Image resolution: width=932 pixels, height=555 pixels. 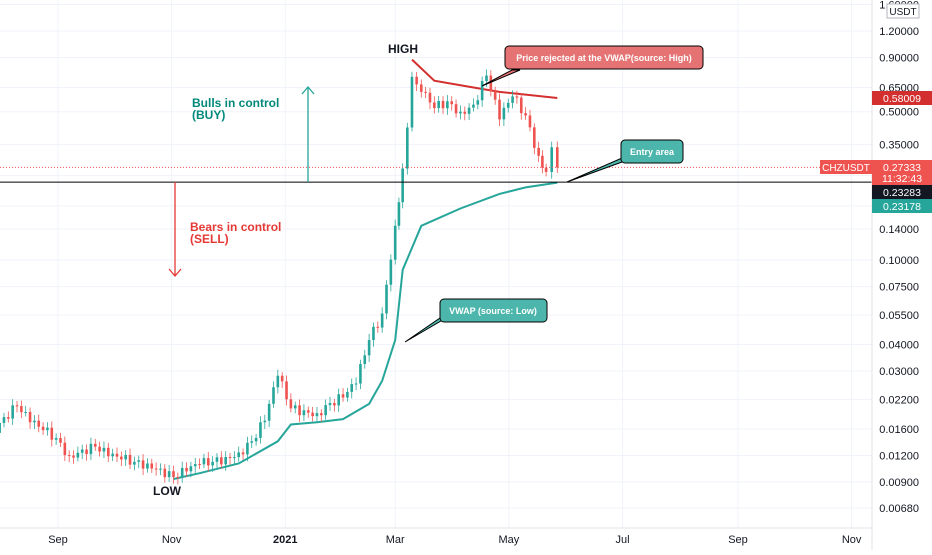 What do you see at coordinates (846, 168) in the screenshot?
I see `symbol-tag-text: CHZUSDT` at bounding box center [846, 168].